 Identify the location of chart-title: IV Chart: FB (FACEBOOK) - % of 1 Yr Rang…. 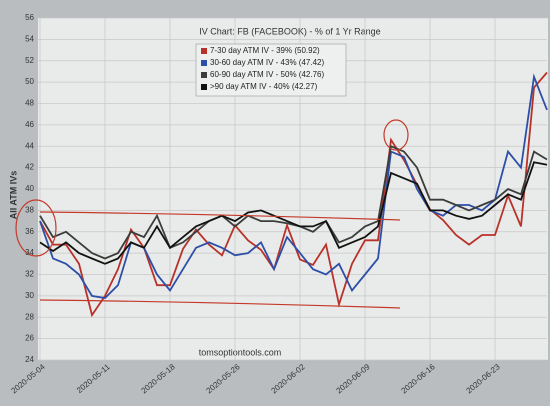
(289, 31).